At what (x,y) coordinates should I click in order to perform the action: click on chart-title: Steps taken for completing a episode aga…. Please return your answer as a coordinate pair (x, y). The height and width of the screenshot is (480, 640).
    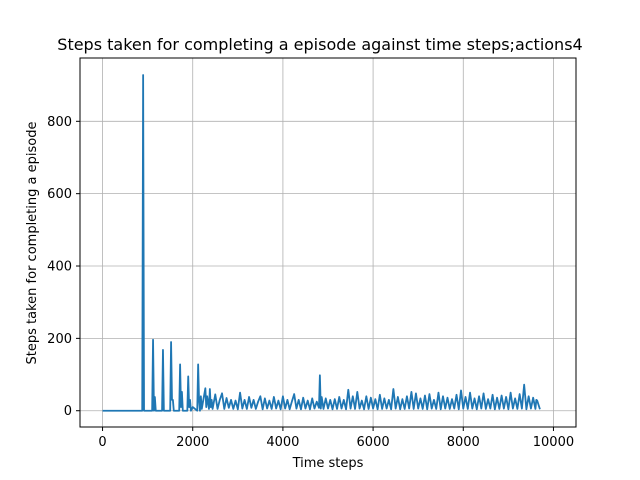
    Looking at the image, I should click on (319, 44).